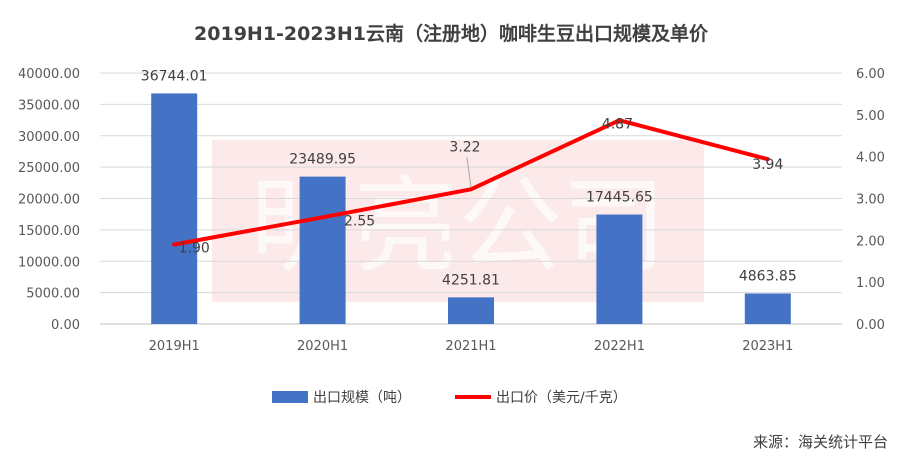  What do you see at coordinates (870, 325) in the screenshot?
I see `right-tick-label: 0.00` at bounding box center [870, 325].